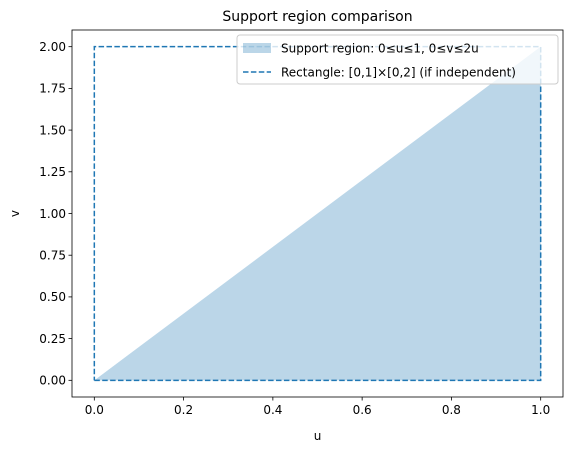 The width and height of the screenshot is (576, 453). What do you see at coordinates (451, 410) in the screenshot?
I see `x-tick-label: 0.8` at bounding box center [451, 410].